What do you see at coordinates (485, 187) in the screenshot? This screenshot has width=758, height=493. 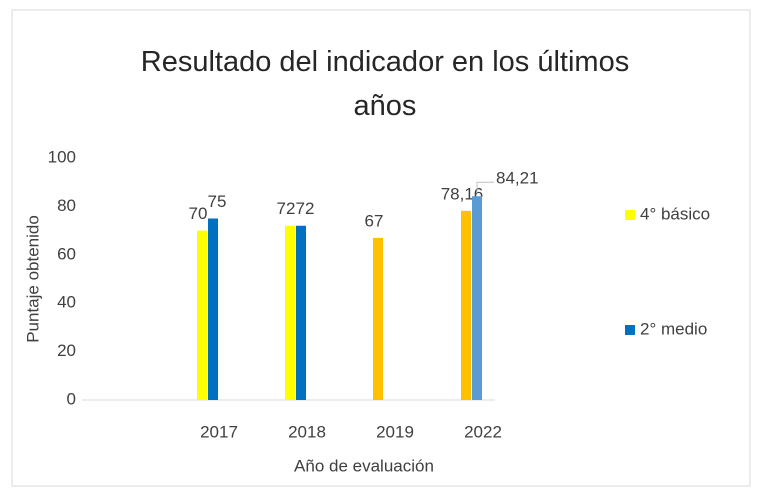 I see `leader-line` at bounding box center [485, 187].